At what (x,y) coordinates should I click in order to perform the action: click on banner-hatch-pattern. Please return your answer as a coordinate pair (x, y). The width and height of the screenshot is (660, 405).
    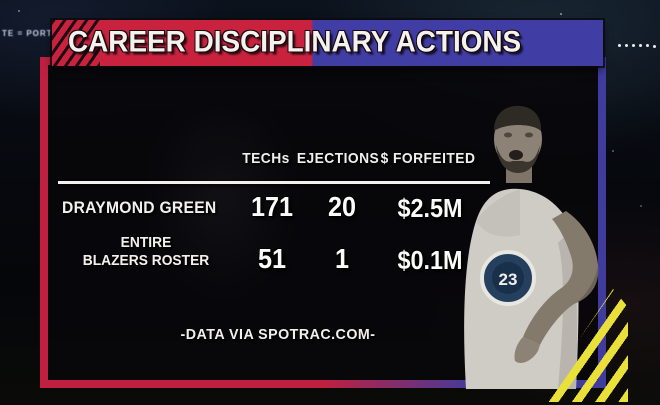
    Looking at the image, I should click on (76, 43).